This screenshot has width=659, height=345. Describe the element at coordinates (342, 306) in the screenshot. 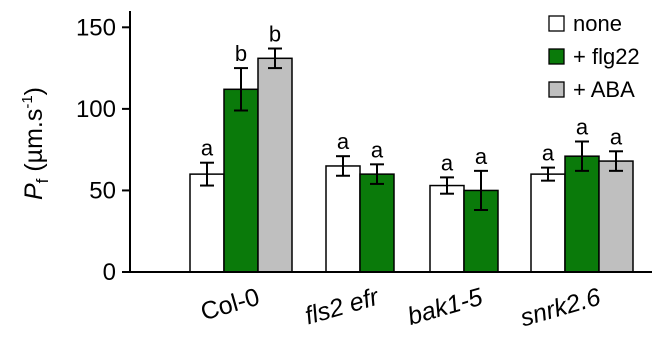

I see `x-category-label: fls2 efr` at that location.